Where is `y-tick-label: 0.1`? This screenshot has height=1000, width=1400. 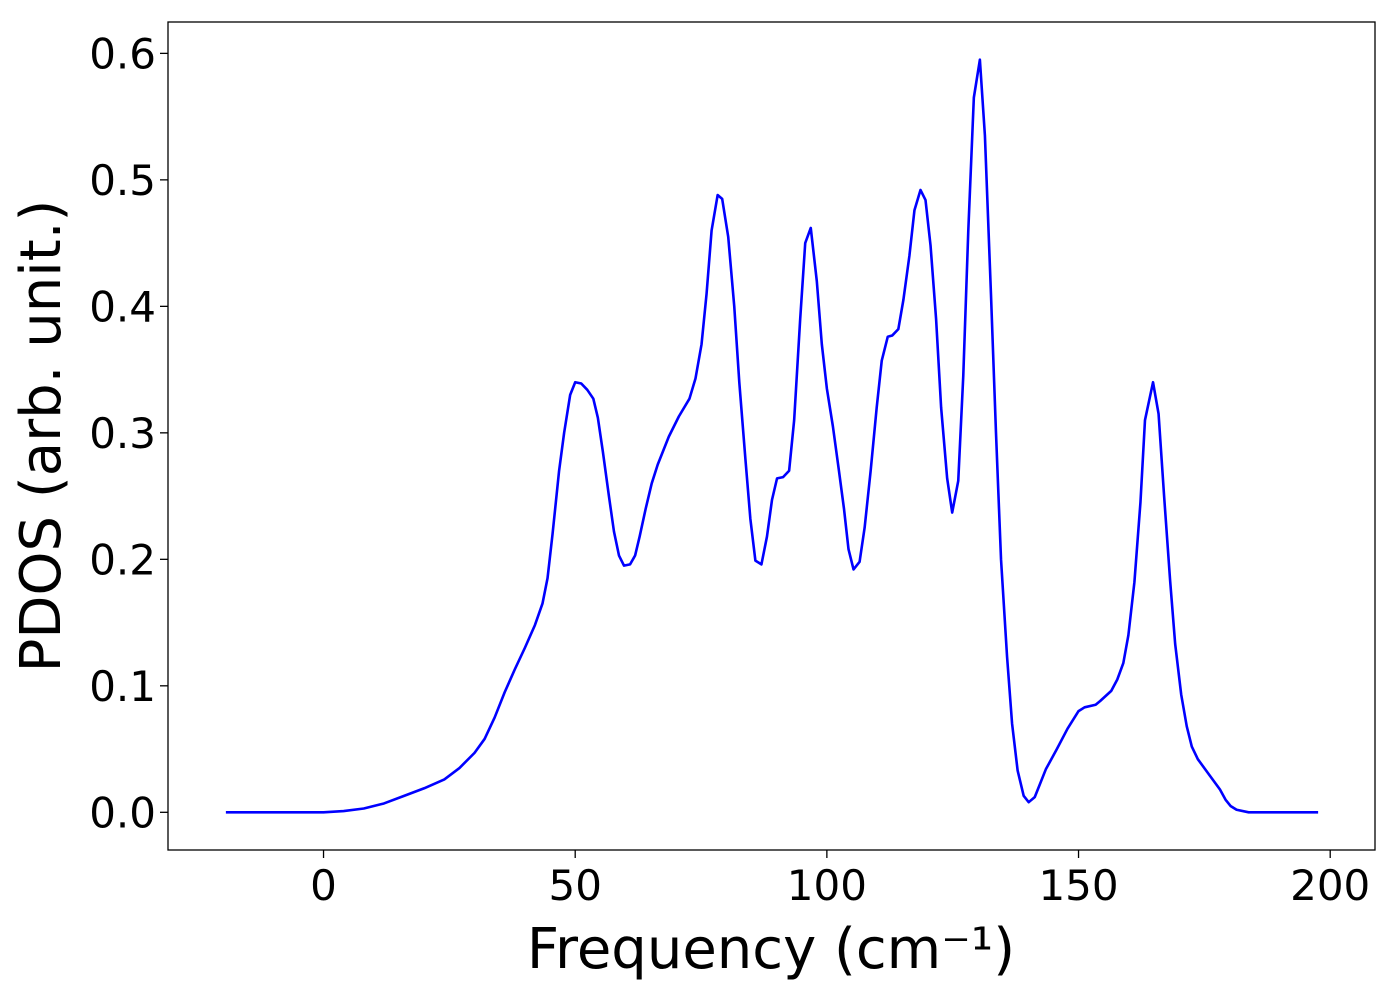 y-tick-label: 0.1 is located at coordinates (122, 686).